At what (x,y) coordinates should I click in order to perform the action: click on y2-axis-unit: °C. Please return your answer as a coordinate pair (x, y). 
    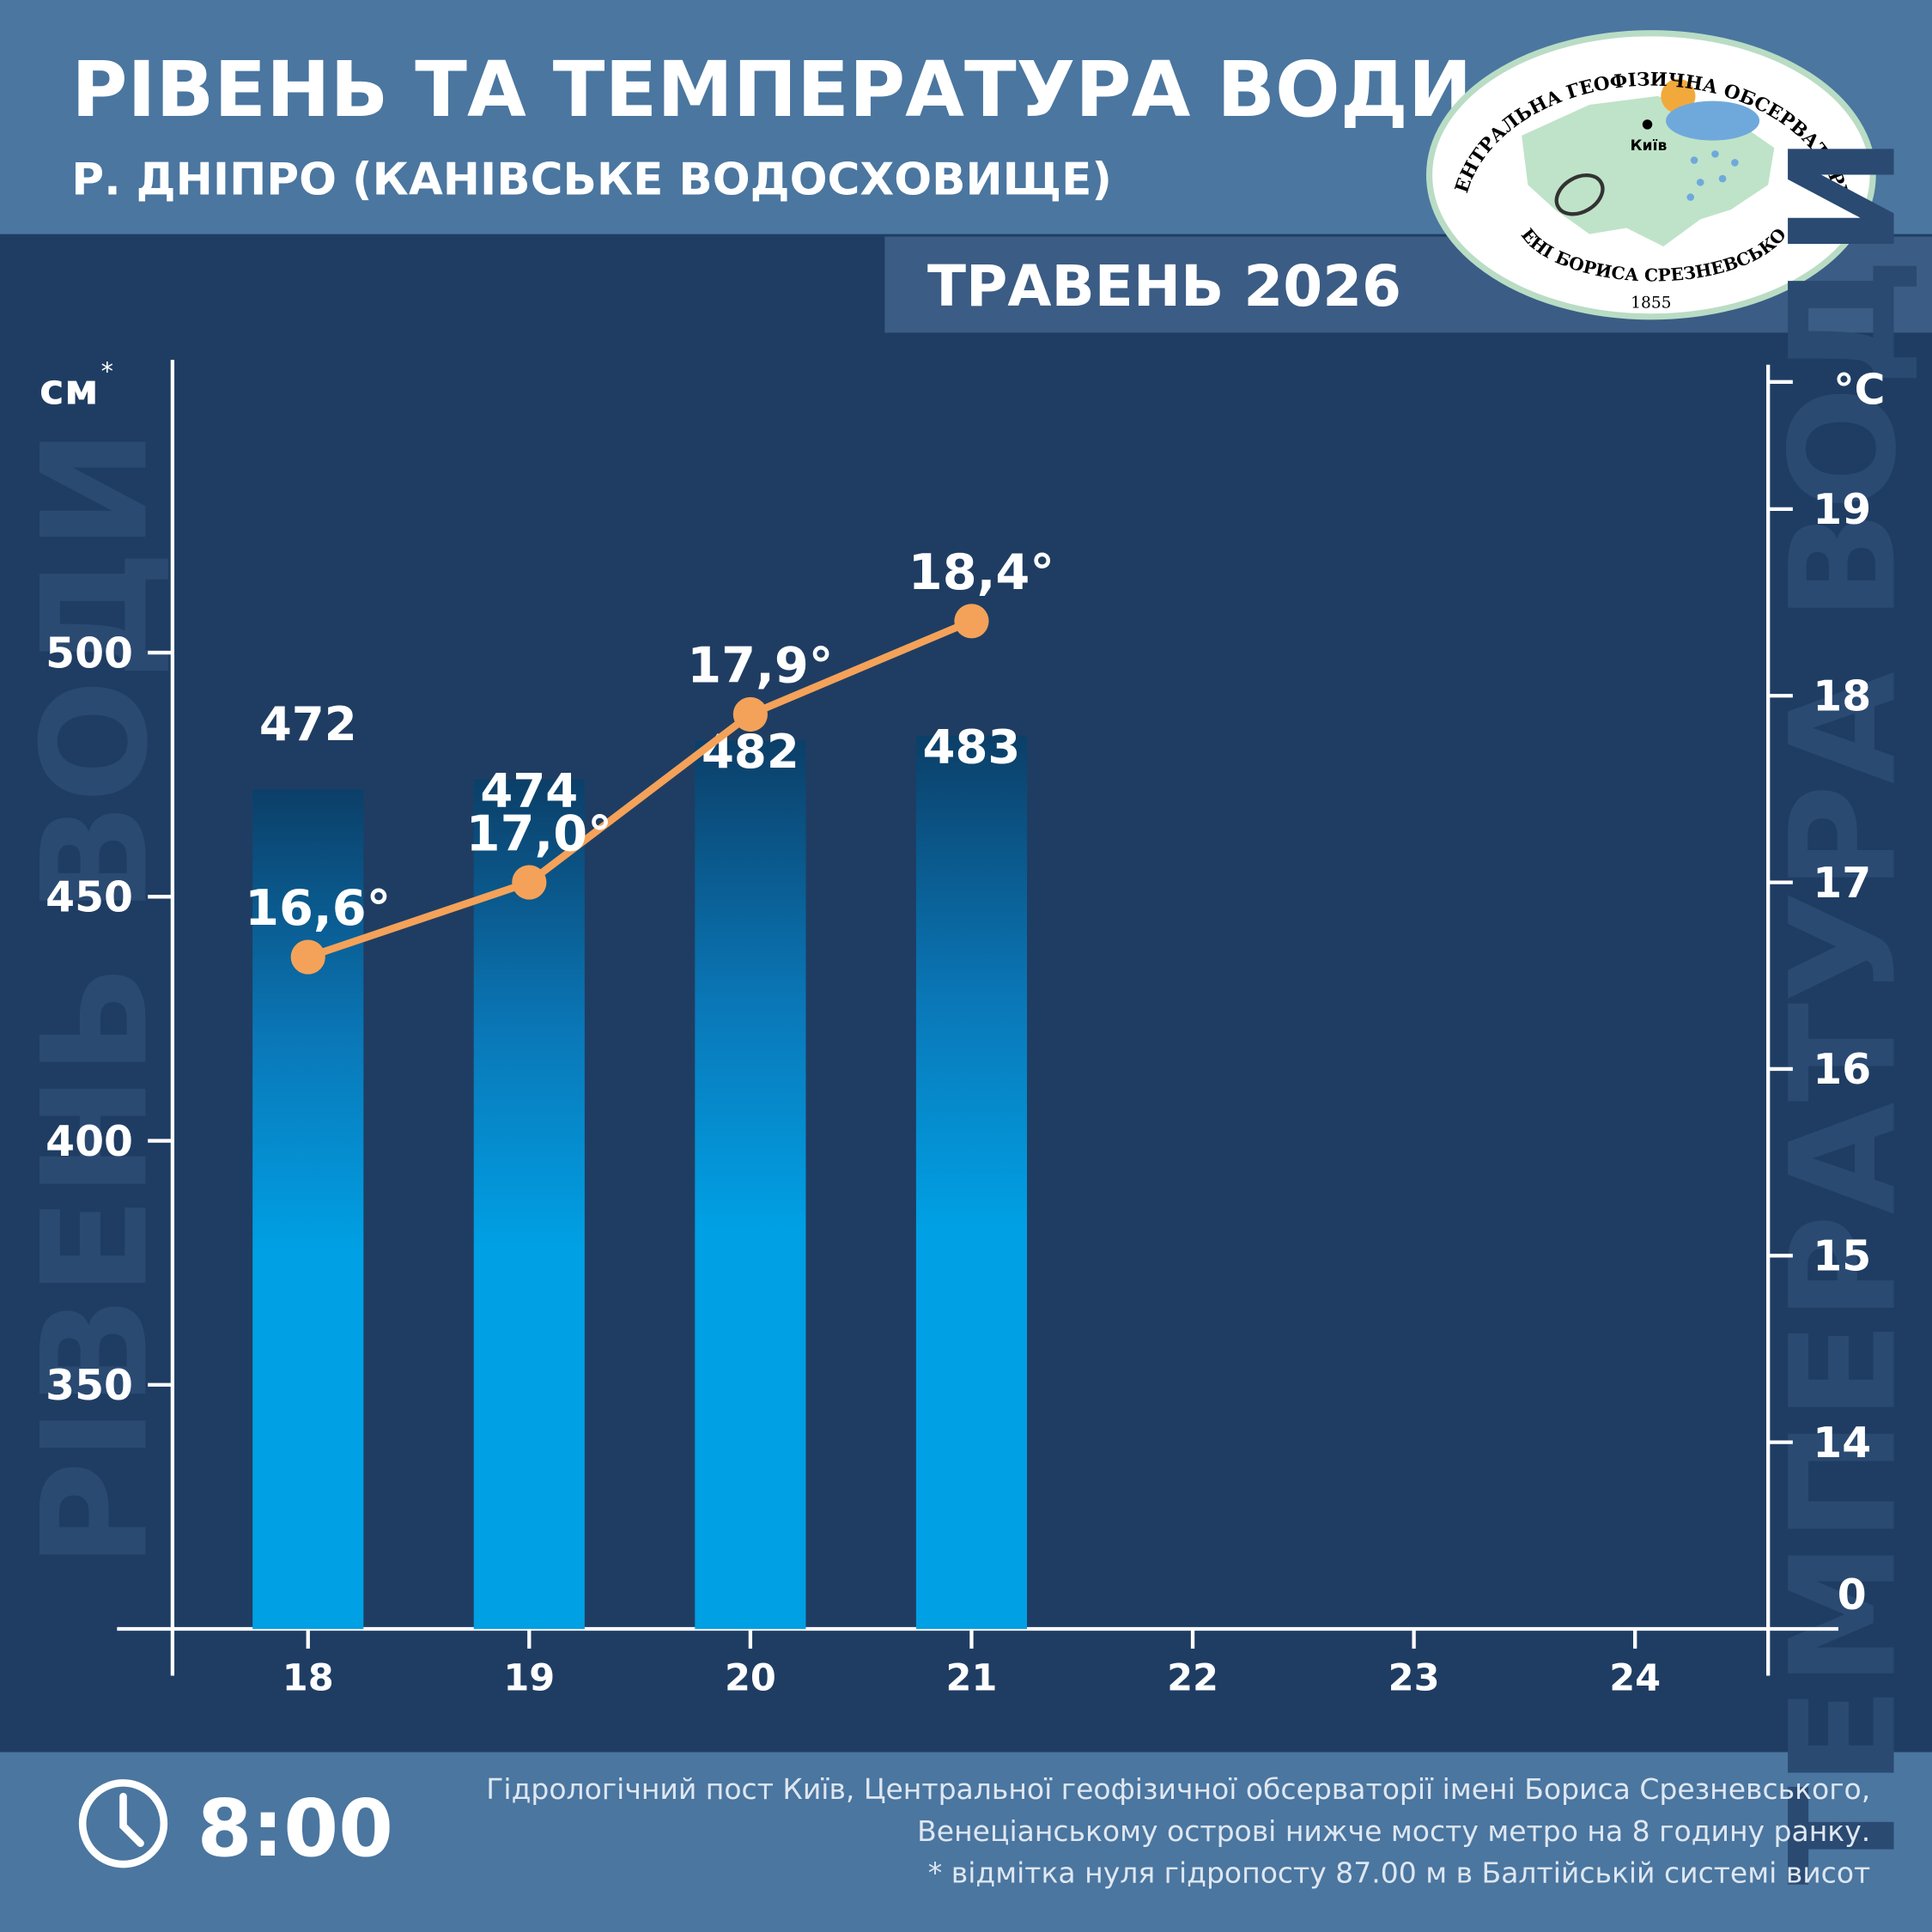
    Looking at the image, I should click on (1859, 390).